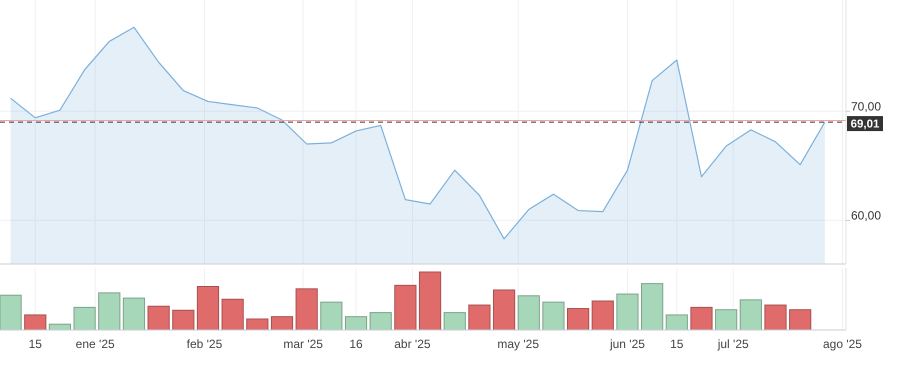 The height and width of the screenshot is (368, 900). What do you see at coordinates (356, 344) in the screenshot?
I see `x-tick-label: 16` at bounding box center [356, 344].